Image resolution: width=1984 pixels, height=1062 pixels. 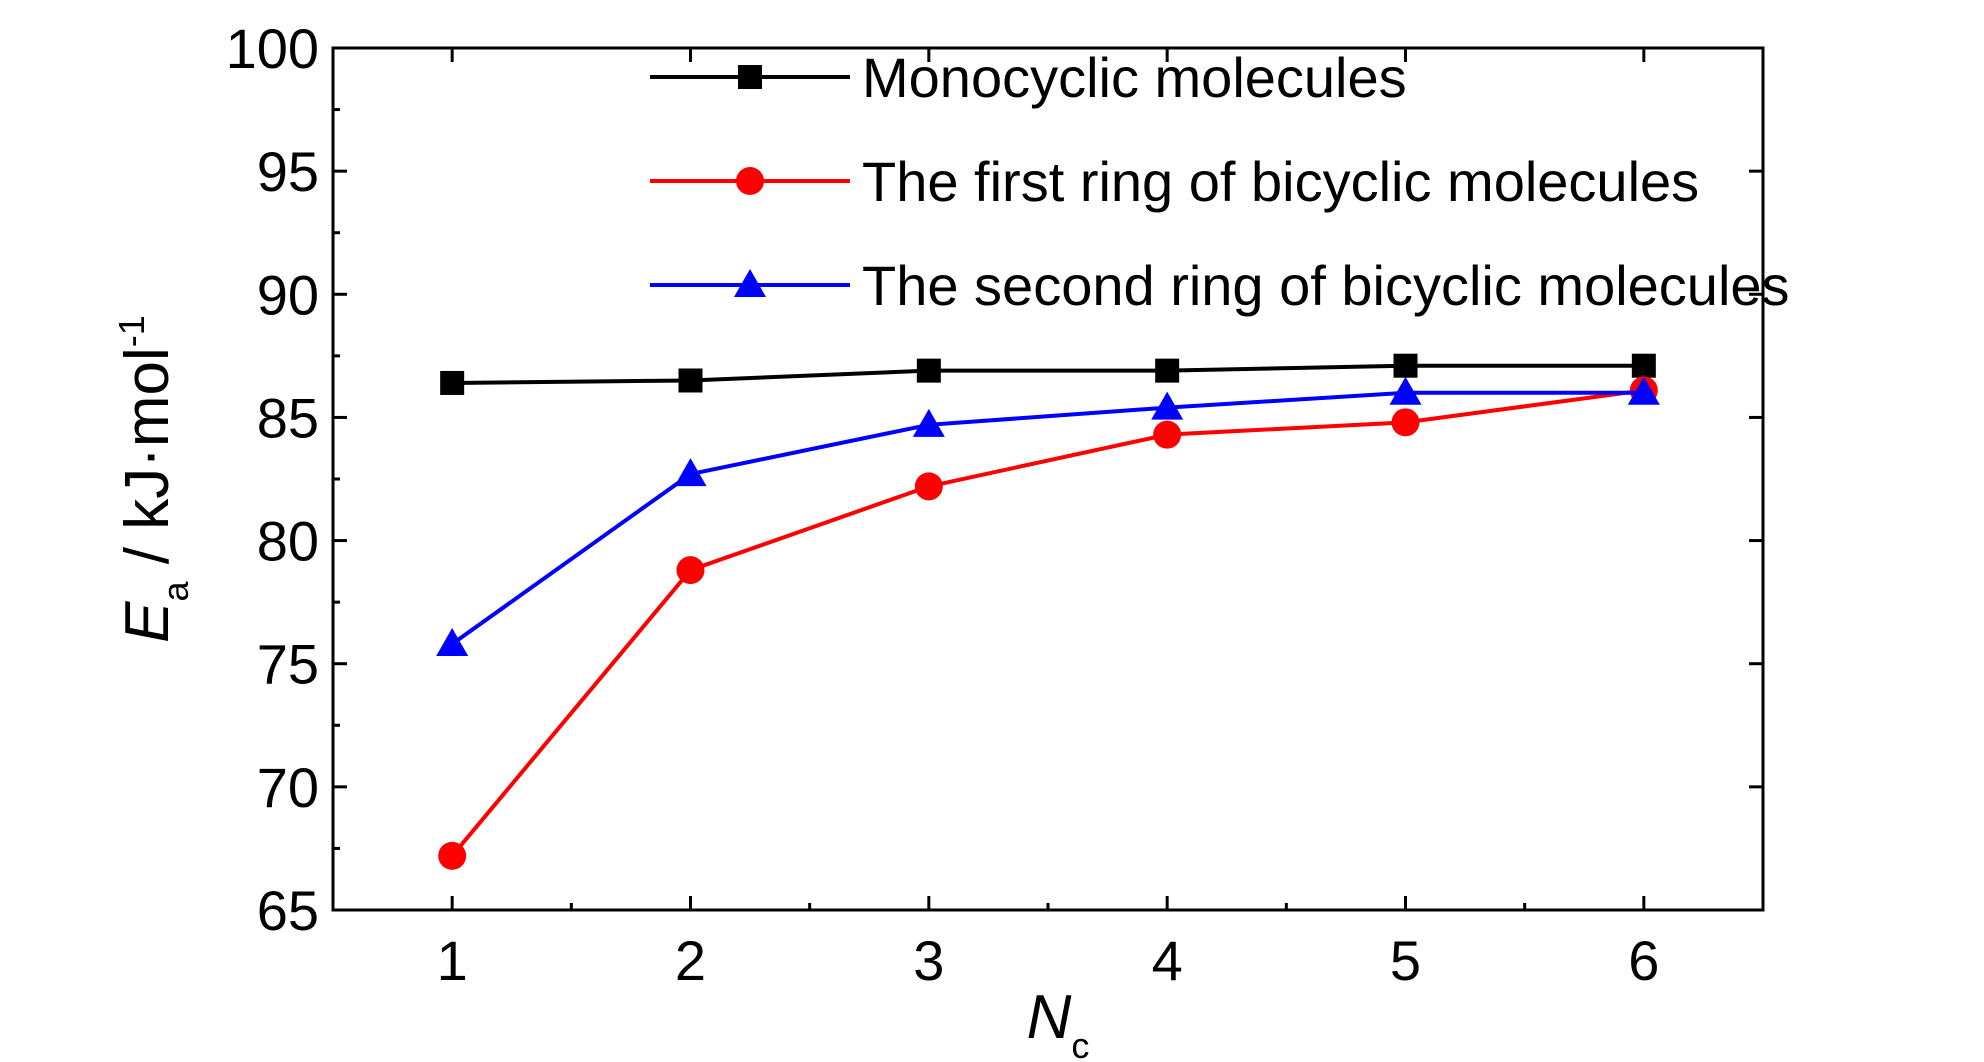 I want to click on y-tick-label: 75, so click(x=288, y=664).